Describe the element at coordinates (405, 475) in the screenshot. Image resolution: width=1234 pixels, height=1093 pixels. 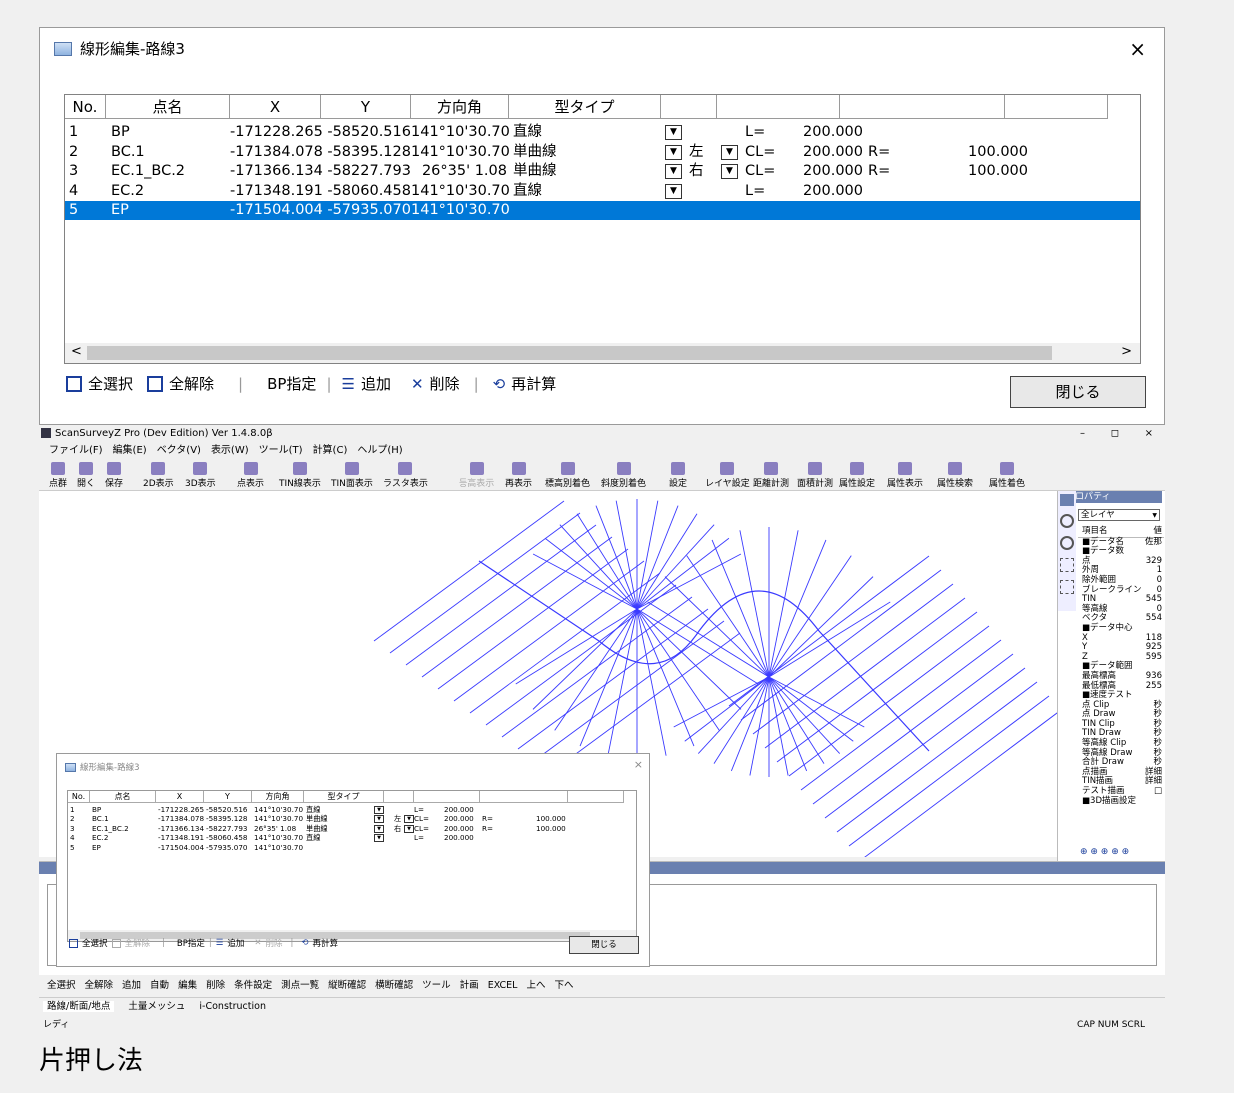
I see `toolbar-button-8: ラスタ表示` at that location.